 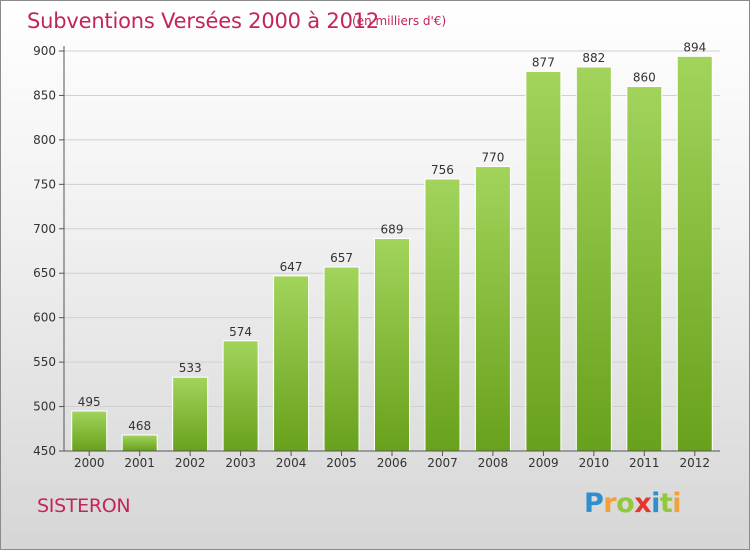 I want to click on y-tick-label: 850, so click(x=44, y=95).